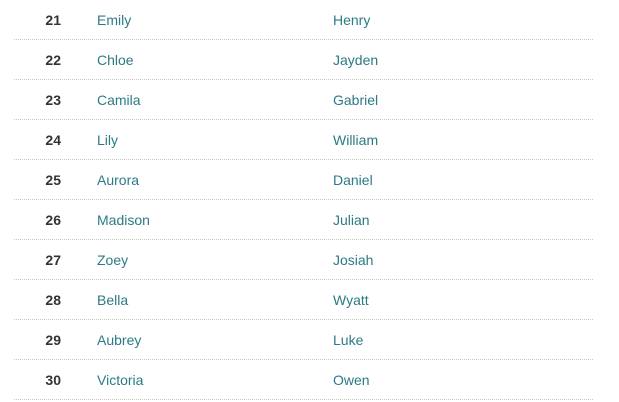  Describe the element at coordinates (113, 300) in the screenshot. I see `girl-name-link: Bella` at that location.